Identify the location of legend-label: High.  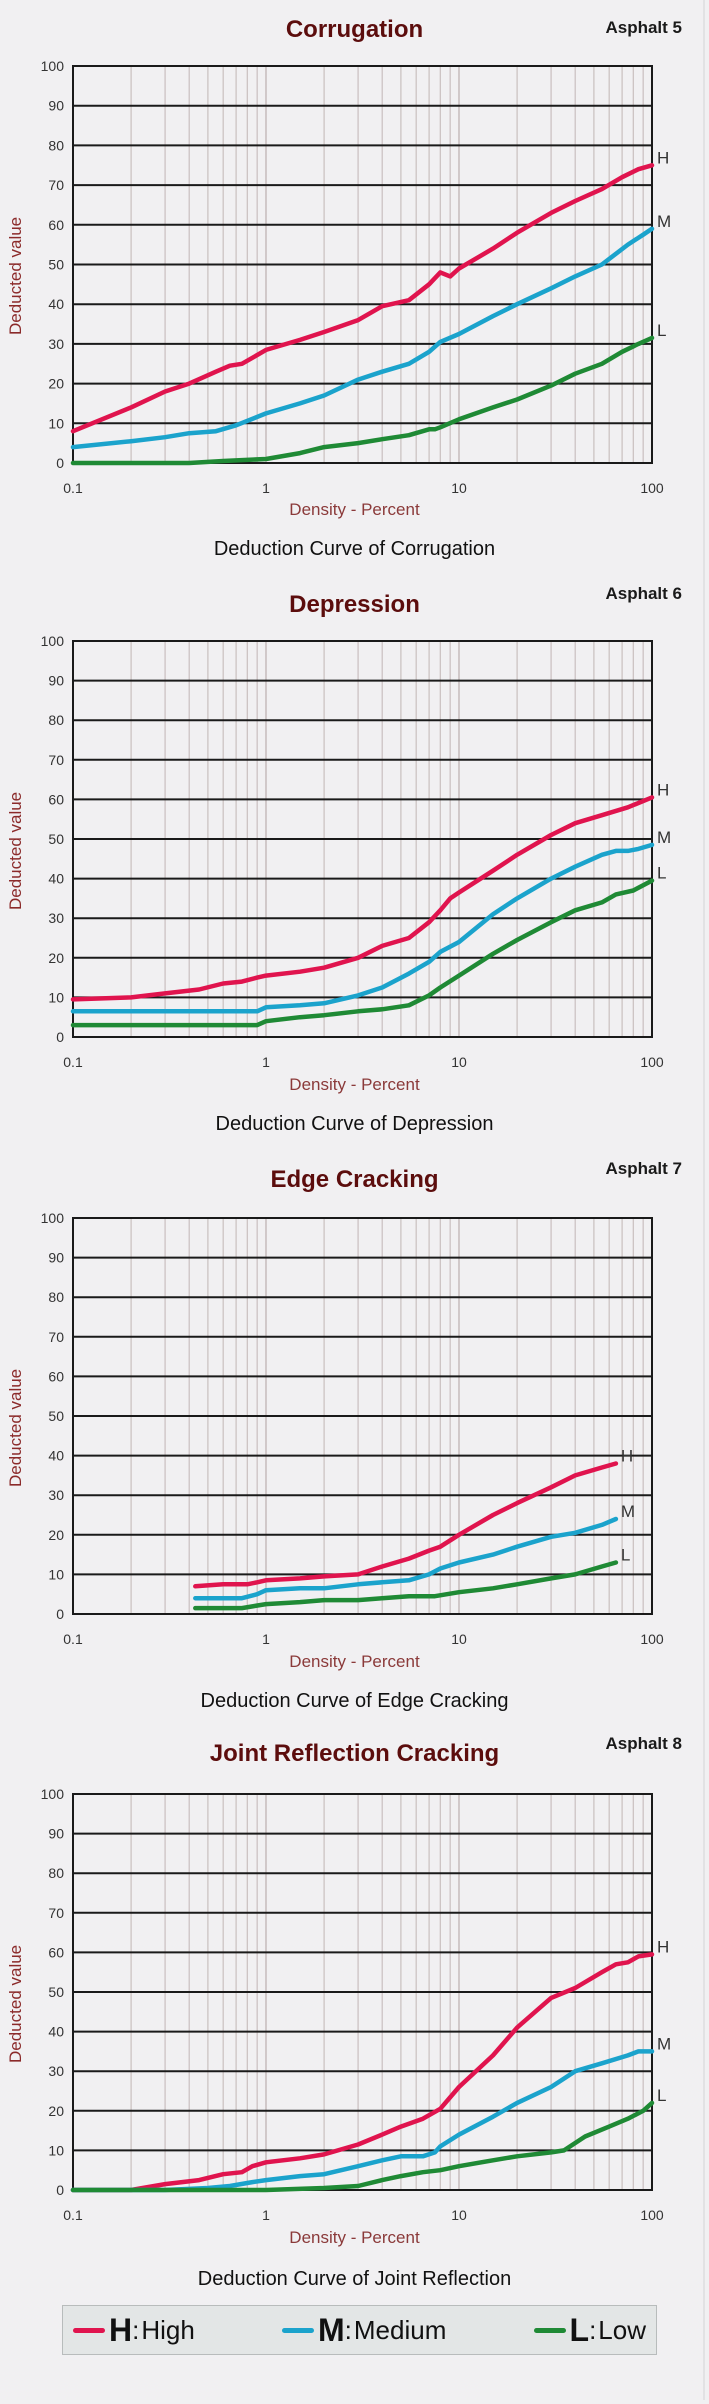
(168, 2329).